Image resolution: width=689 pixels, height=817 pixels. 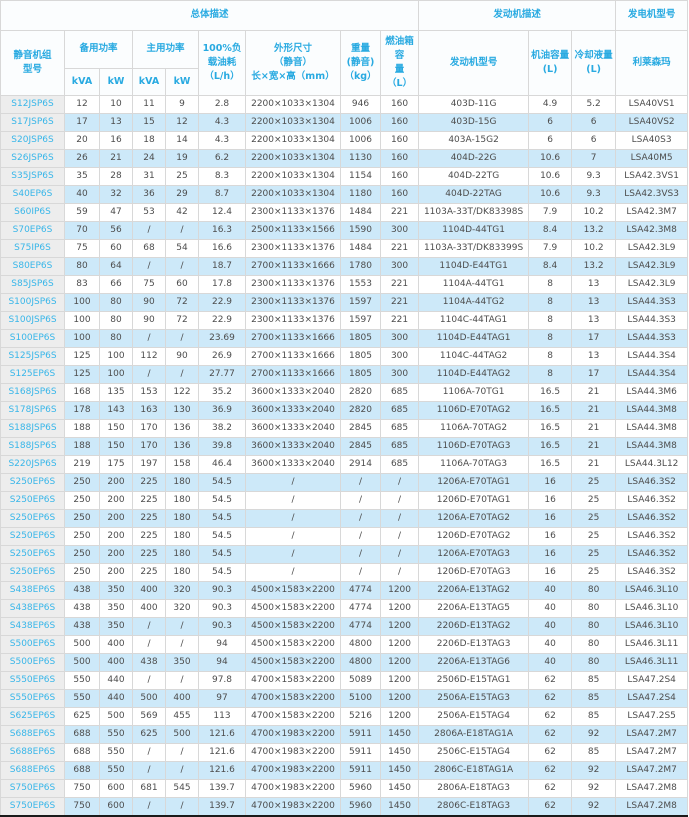 What do you see at coordinates (32, 63) in the screenshot?
I see `col-header-model: 静音机组 型号` at bounding box center [32, 63].